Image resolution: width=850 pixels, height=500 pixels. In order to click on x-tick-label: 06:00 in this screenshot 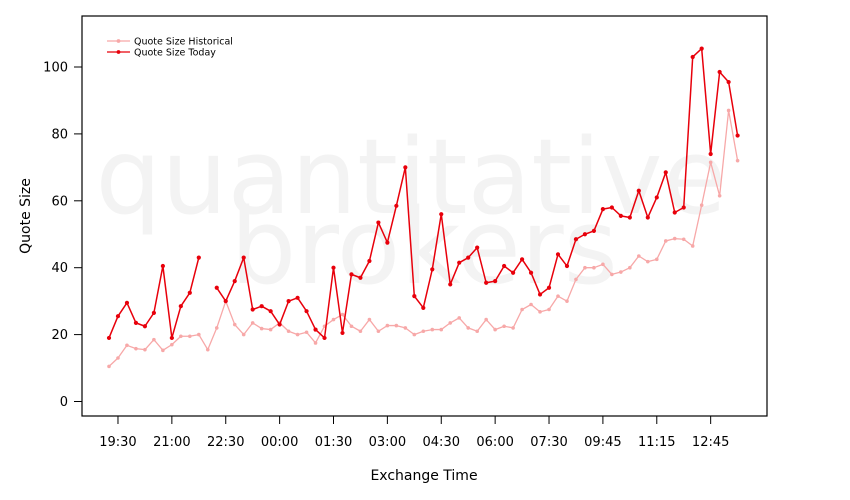, I will do `click(494, 442)`.